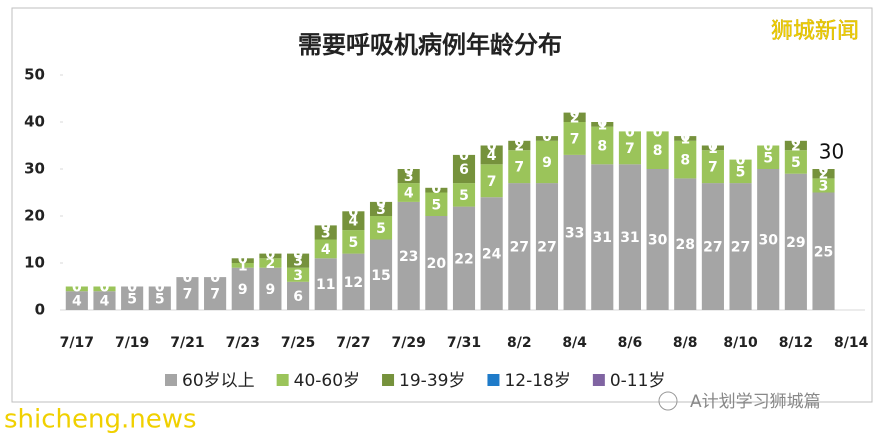 The height and width of the screenshot is (439, 885). Describe the element at coordinates (796, 343) in the screenshot. I see `x-tick-label: 8/12` at that location.